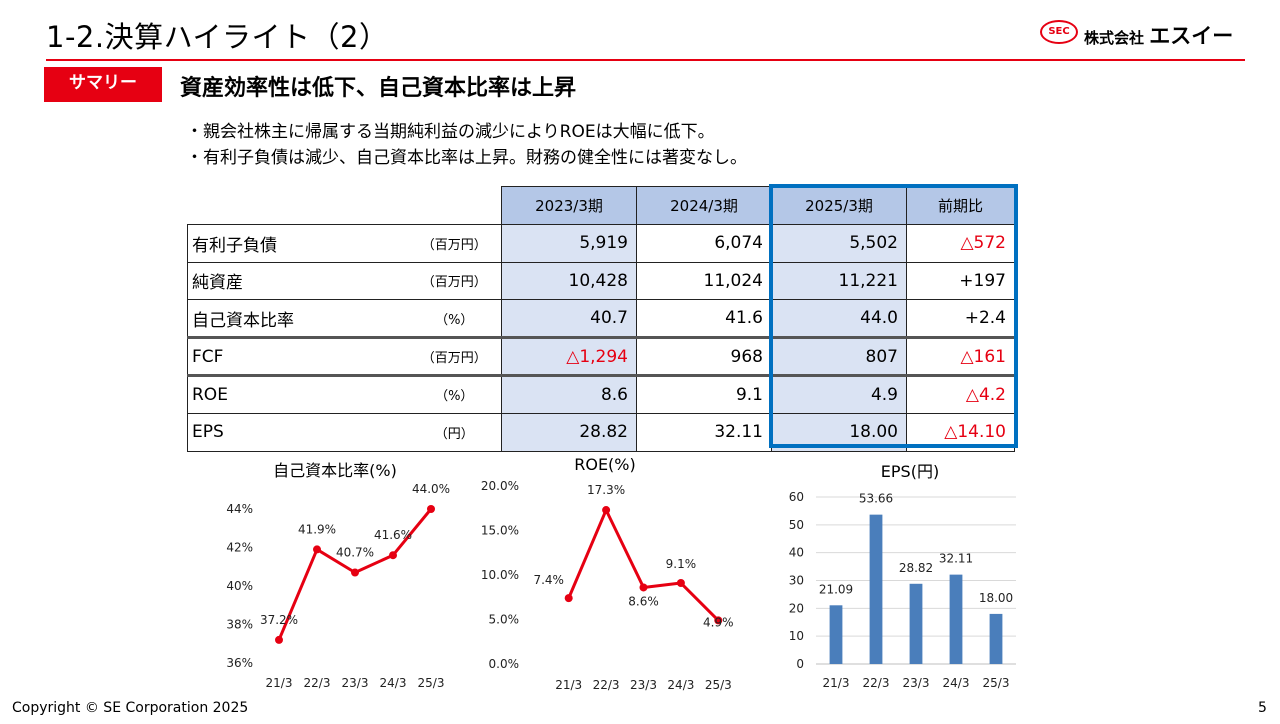 This screenshot has height=724, width=1280. Describe the element at coordinates (643, 601) in the screenshot. I see `data-label: 8.6%` at that location.